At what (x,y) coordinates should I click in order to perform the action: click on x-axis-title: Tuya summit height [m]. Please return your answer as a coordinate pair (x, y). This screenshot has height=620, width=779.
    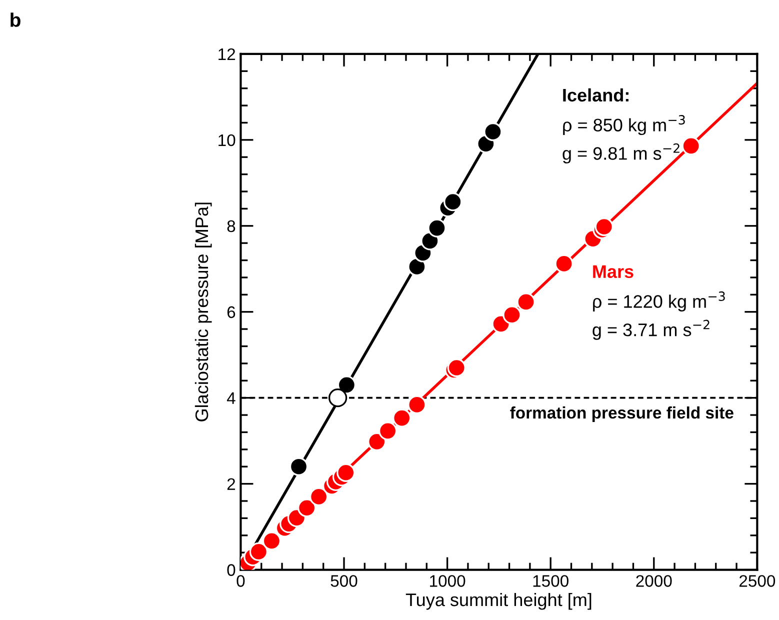
    Looking at the image, I should click on (499, 601).